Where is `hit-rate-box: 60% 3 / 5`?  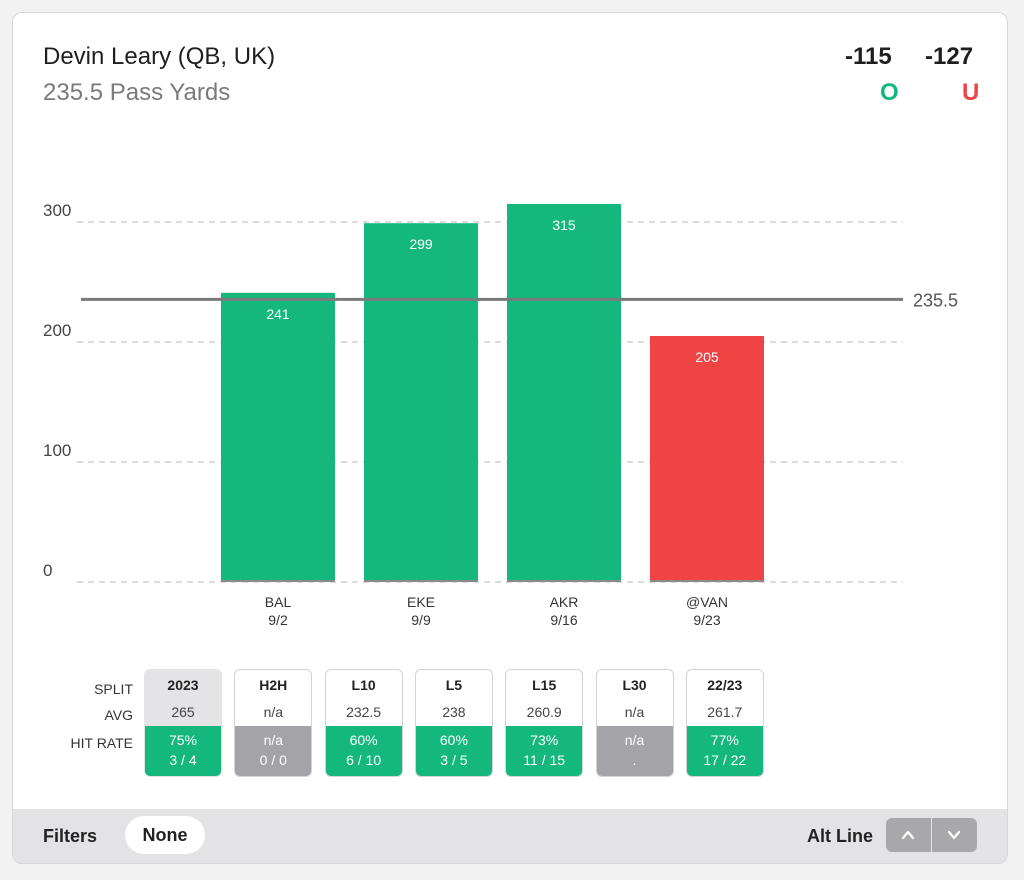
hit-rate-box: 60% 3 / 5 is located at coordinates (453, 751).